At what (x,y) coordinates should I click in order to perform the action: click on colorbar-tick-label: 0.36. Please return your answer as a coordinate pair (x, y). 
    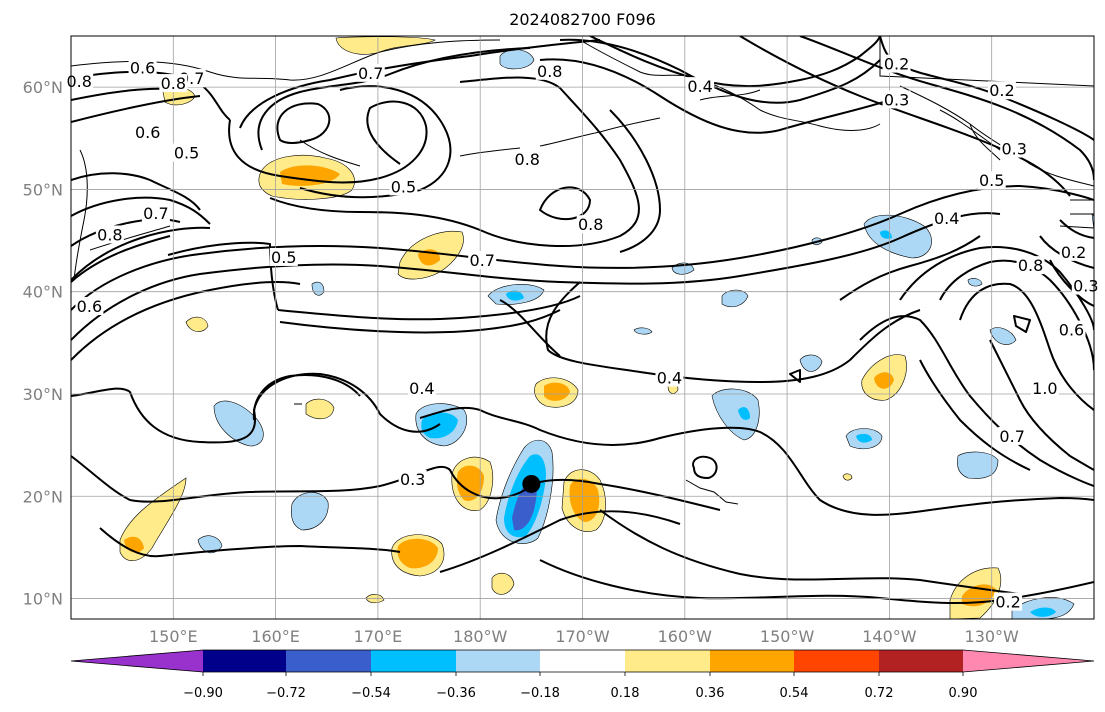
    Looking at the image, I should click on (710, 693).